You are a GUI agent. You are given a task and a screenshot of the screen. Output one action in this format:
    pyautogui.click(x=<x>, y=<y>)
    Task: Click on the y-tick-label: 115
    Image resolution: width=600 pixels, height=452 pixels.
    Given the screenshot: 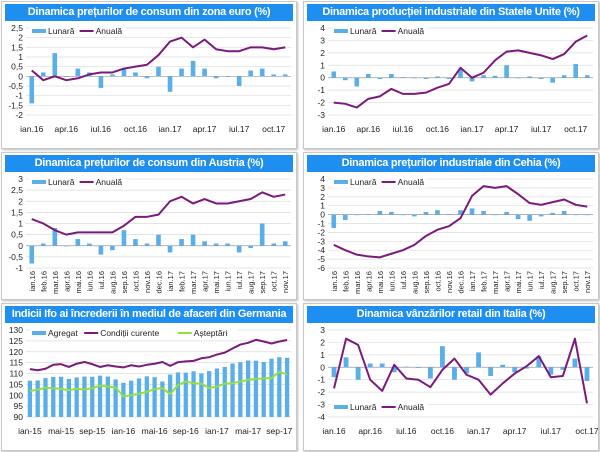 What is the action you would take?
    pyautogui.click(x=16, y=363)
    